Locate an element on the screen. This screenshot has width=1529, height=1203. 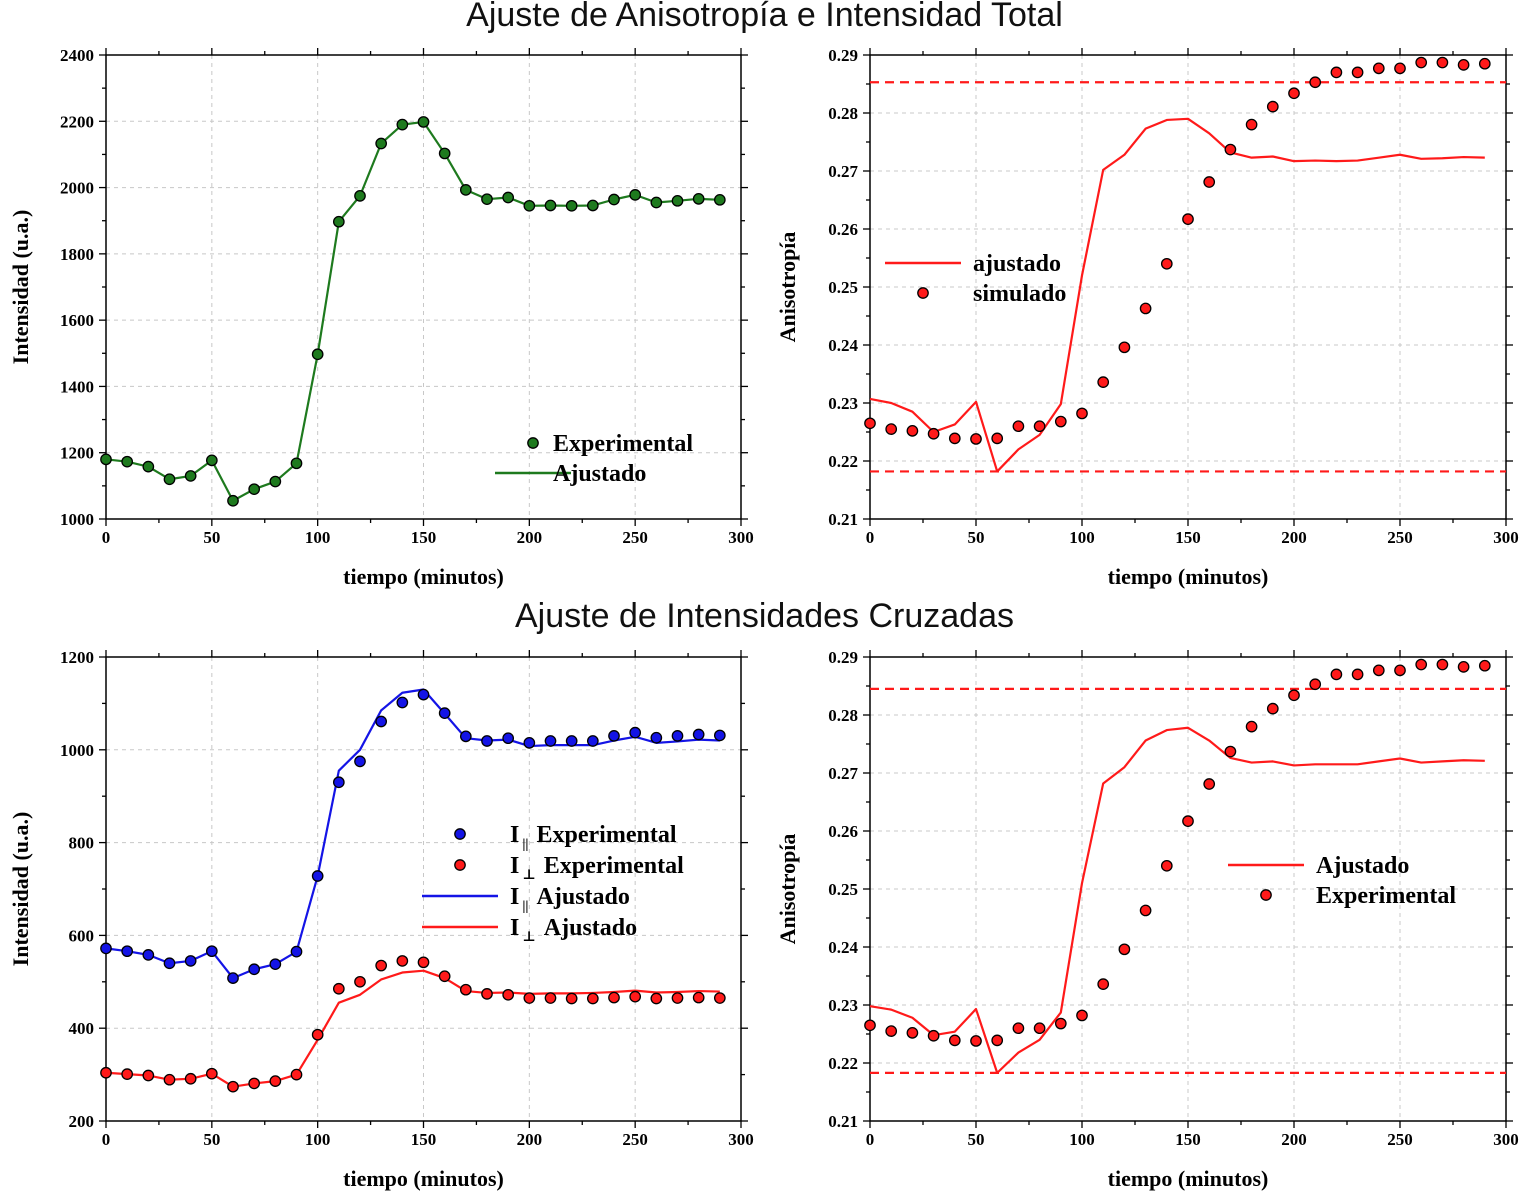
x-tick-label: 200 is located at coordinates (530, 537).